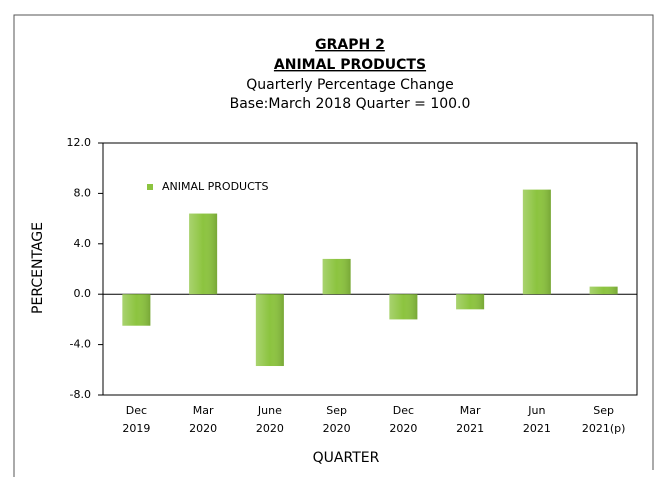  I want to click on x-axis-label: QUARTER, so click(346, 458).